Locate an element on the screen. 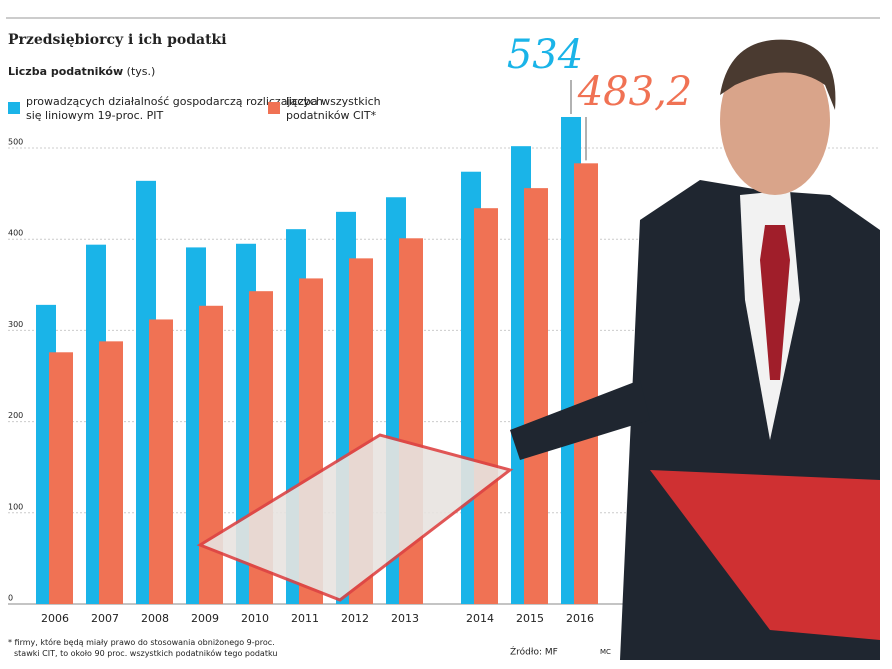 This screenshot has width=892, height=669. y-label-main: Liczba podatników is located at coordinates (65, 71).